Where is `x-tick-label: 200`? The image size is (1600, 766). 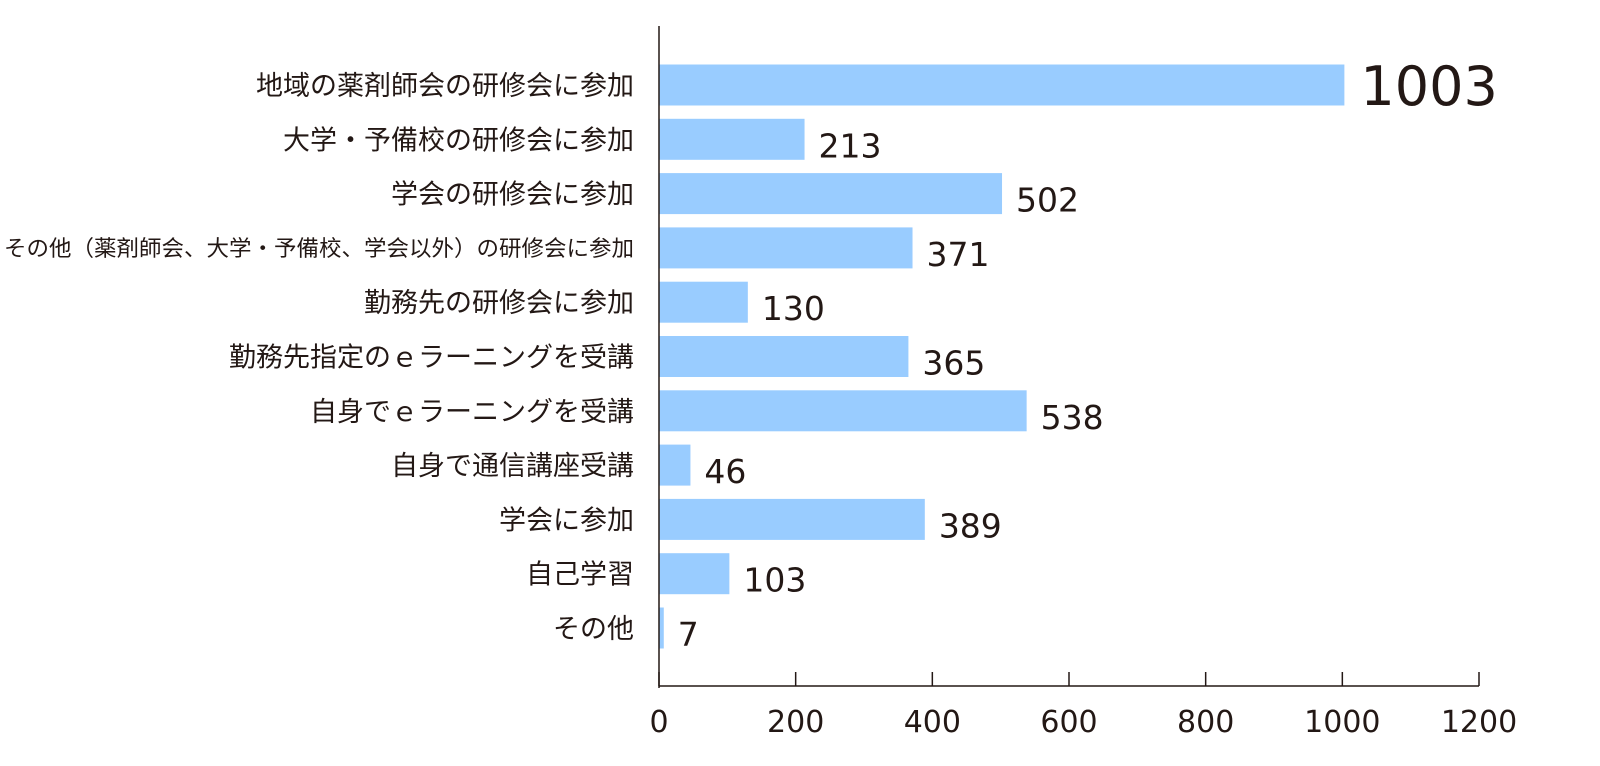 x-tick-label: 200 is located at coordinates (795, 722).